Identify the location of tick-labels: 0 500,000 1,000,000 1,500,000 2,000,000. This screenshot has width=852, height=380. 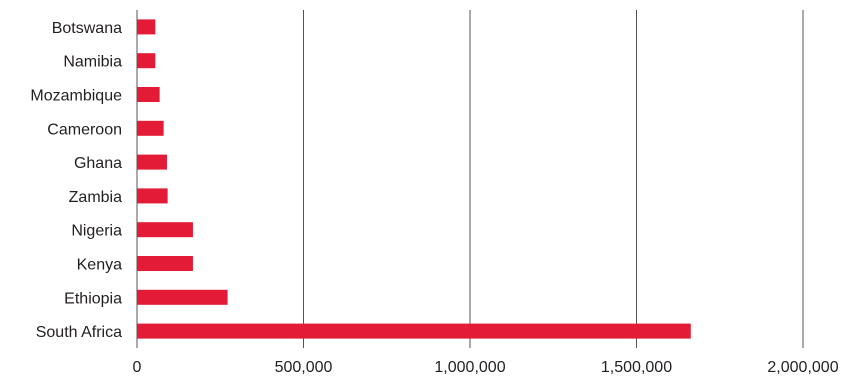
(486, 367).